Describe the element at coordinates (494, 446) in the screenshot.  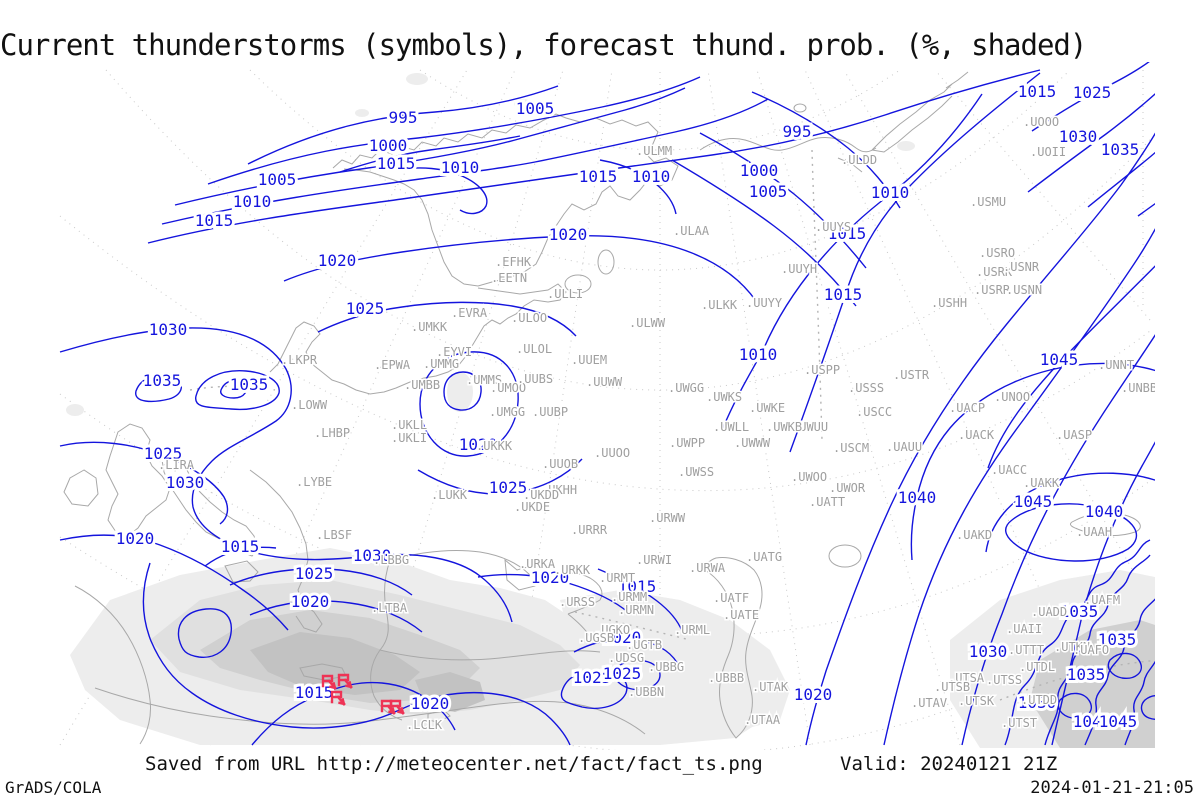
I see `station-id-label: .UKKK` at that location.